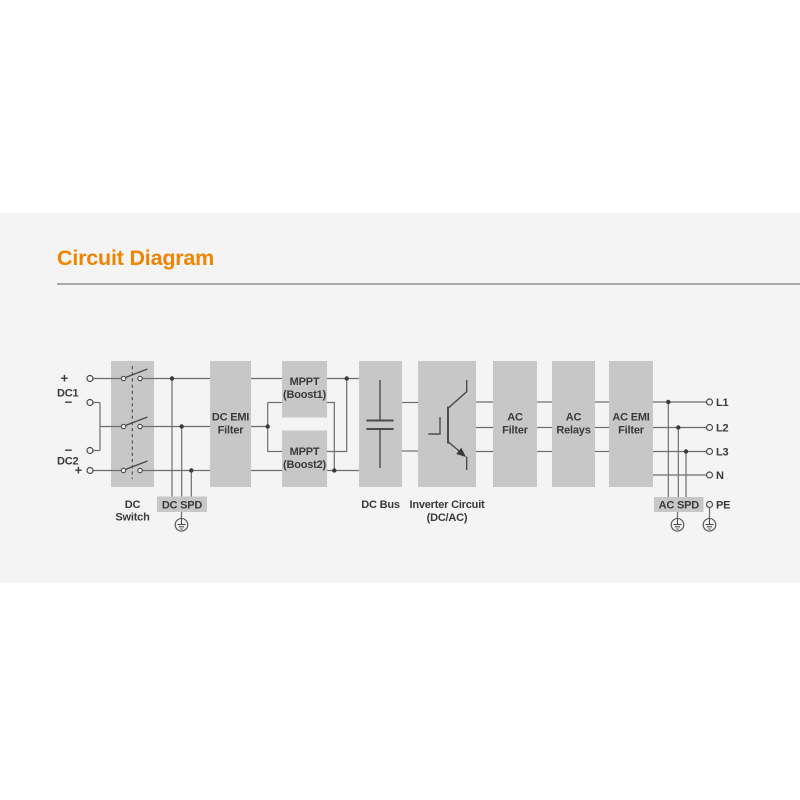  Describe the element at coordinates (67, 394) in the screenshot. I see `dc1-label: DC1` at that location.